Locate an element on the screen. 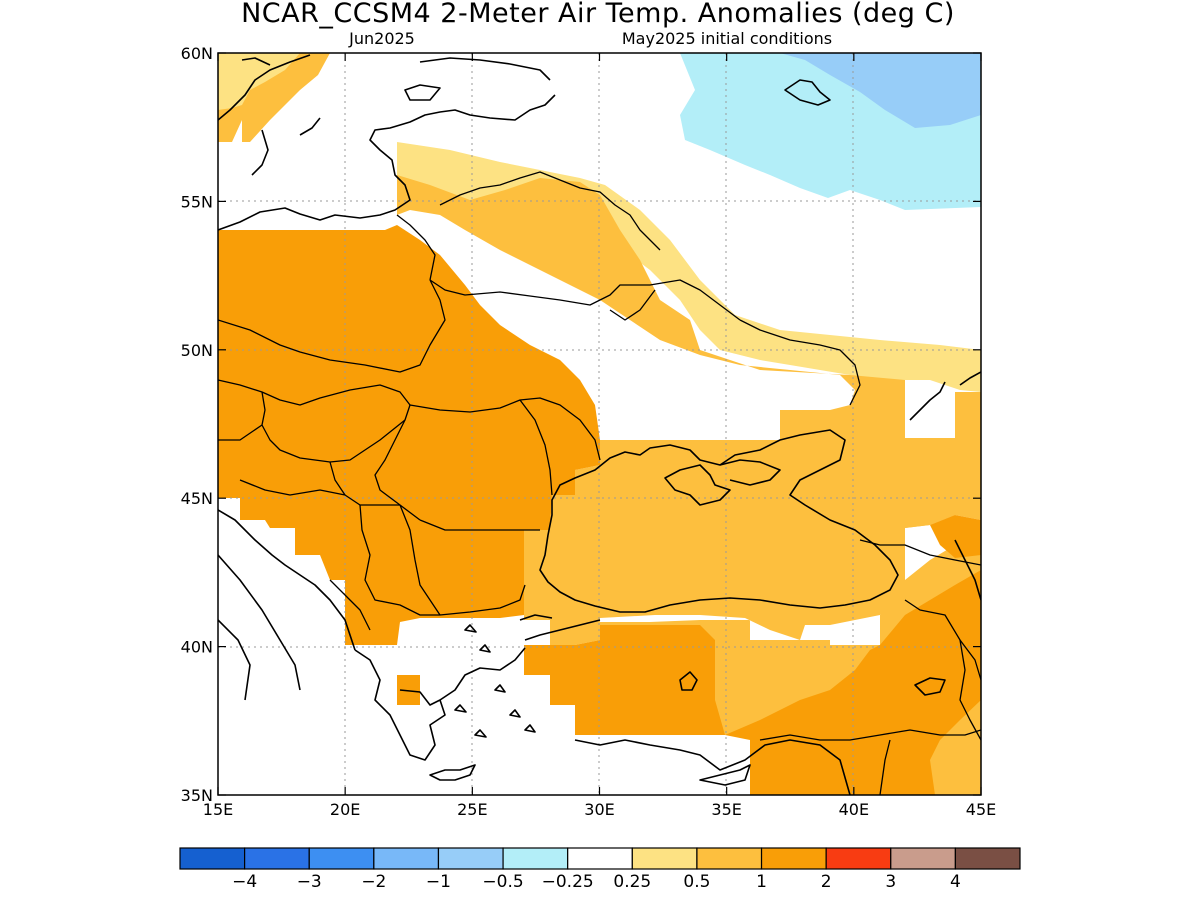 This screenshot has width=1200, height=900. colorbar-label: 2 is located at coordinates (826, 882).